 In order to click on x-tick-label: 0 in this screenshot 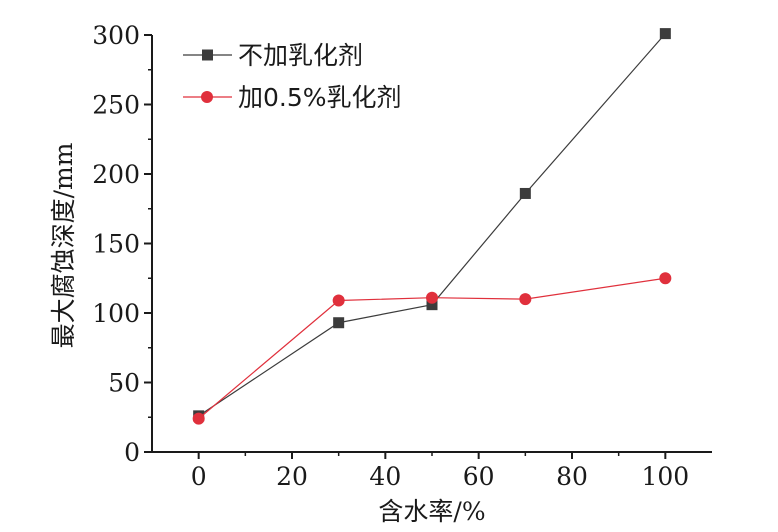, I will do `click(199, 476)`.